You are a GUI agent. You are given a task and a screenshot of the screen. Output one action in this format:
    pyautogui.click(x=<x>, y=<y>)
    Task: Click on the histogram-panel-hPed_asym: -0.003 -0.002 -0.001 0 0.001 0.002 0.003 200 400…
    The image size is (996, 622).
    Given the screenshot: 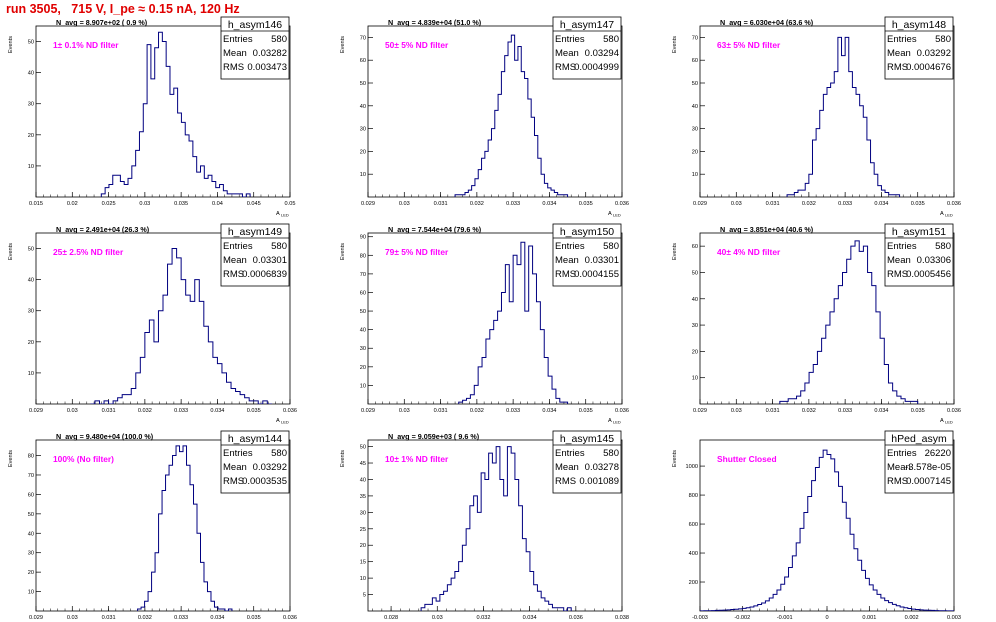 What is the action you would take?
    pyautogui.click(x=816, y=525)
    